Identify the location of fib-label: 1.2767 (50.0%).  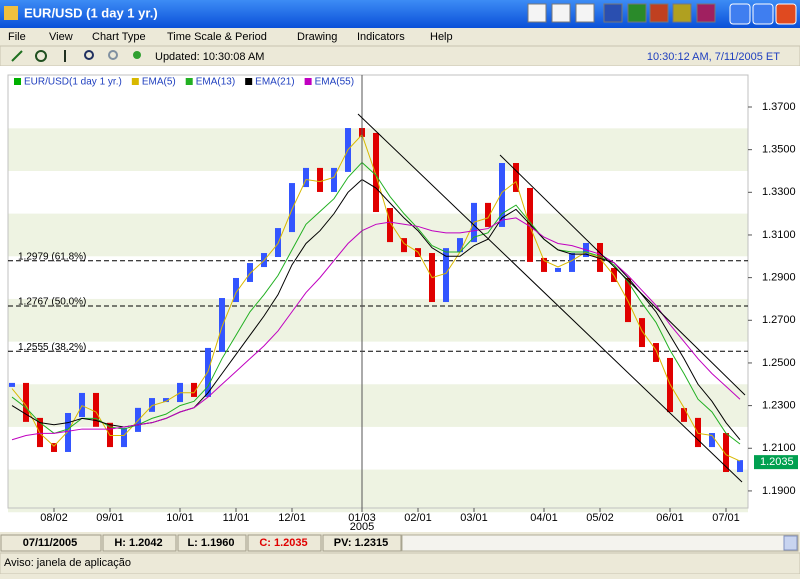
(52, 302).